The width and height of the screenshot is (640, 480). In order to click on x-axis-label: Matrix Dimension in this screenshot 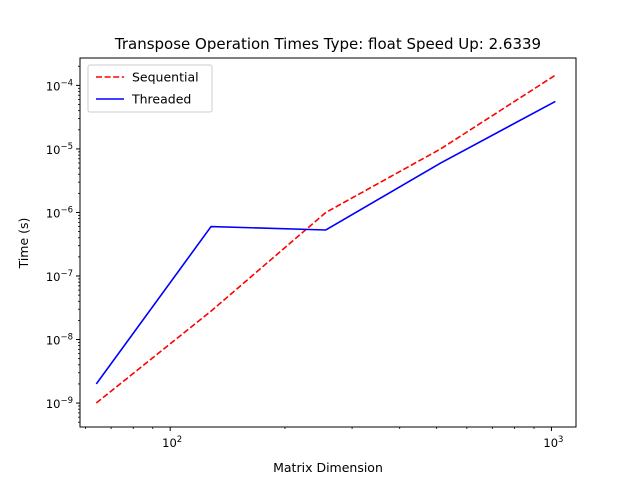, I will do `click(328, 467)`.